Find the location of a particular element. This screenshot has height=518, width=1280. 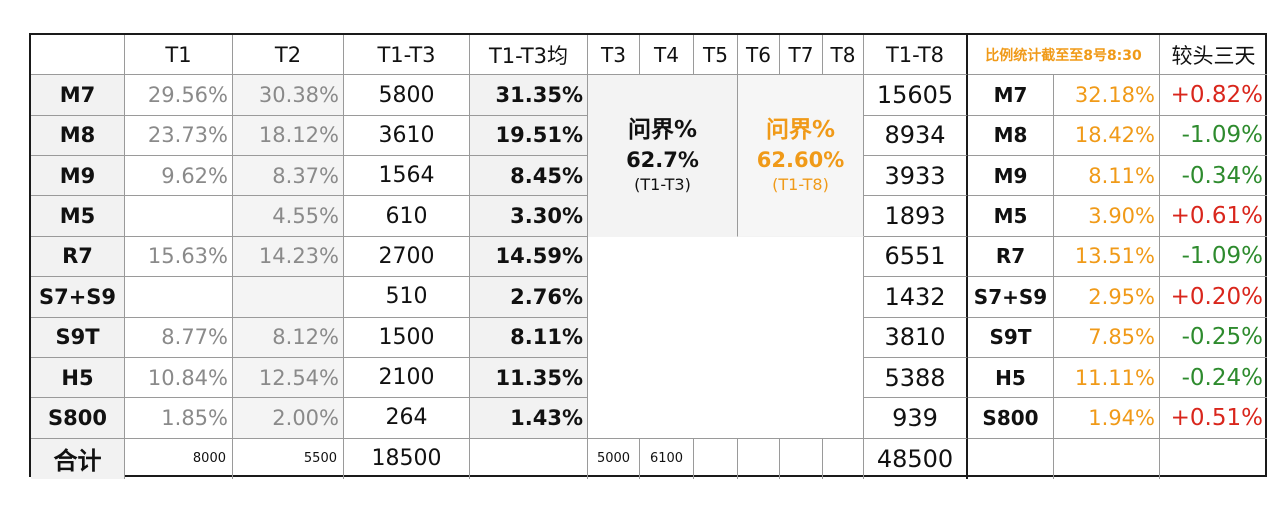

header-t3: T3 is located at coordinates (614, 55).